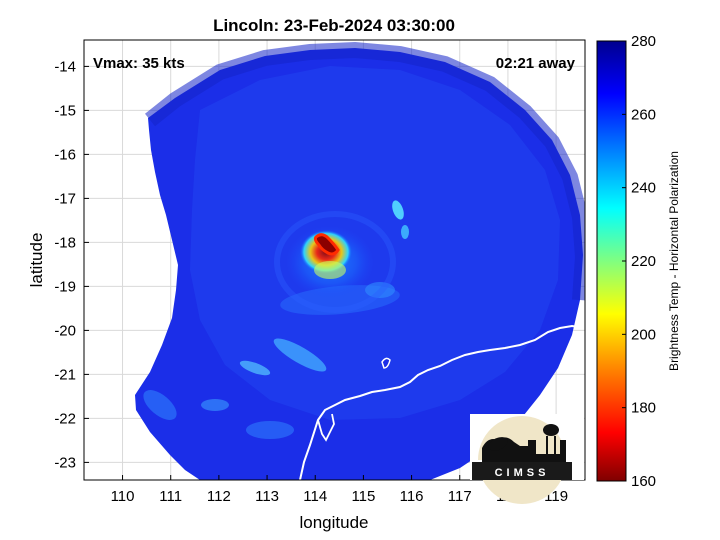 Image resolution: width=720 pixels, height=540 pixels. What do you see at coordinates (65, 242) in the screenshot?
I see `y-tick-label: -18` at bounding box center [65, 242].